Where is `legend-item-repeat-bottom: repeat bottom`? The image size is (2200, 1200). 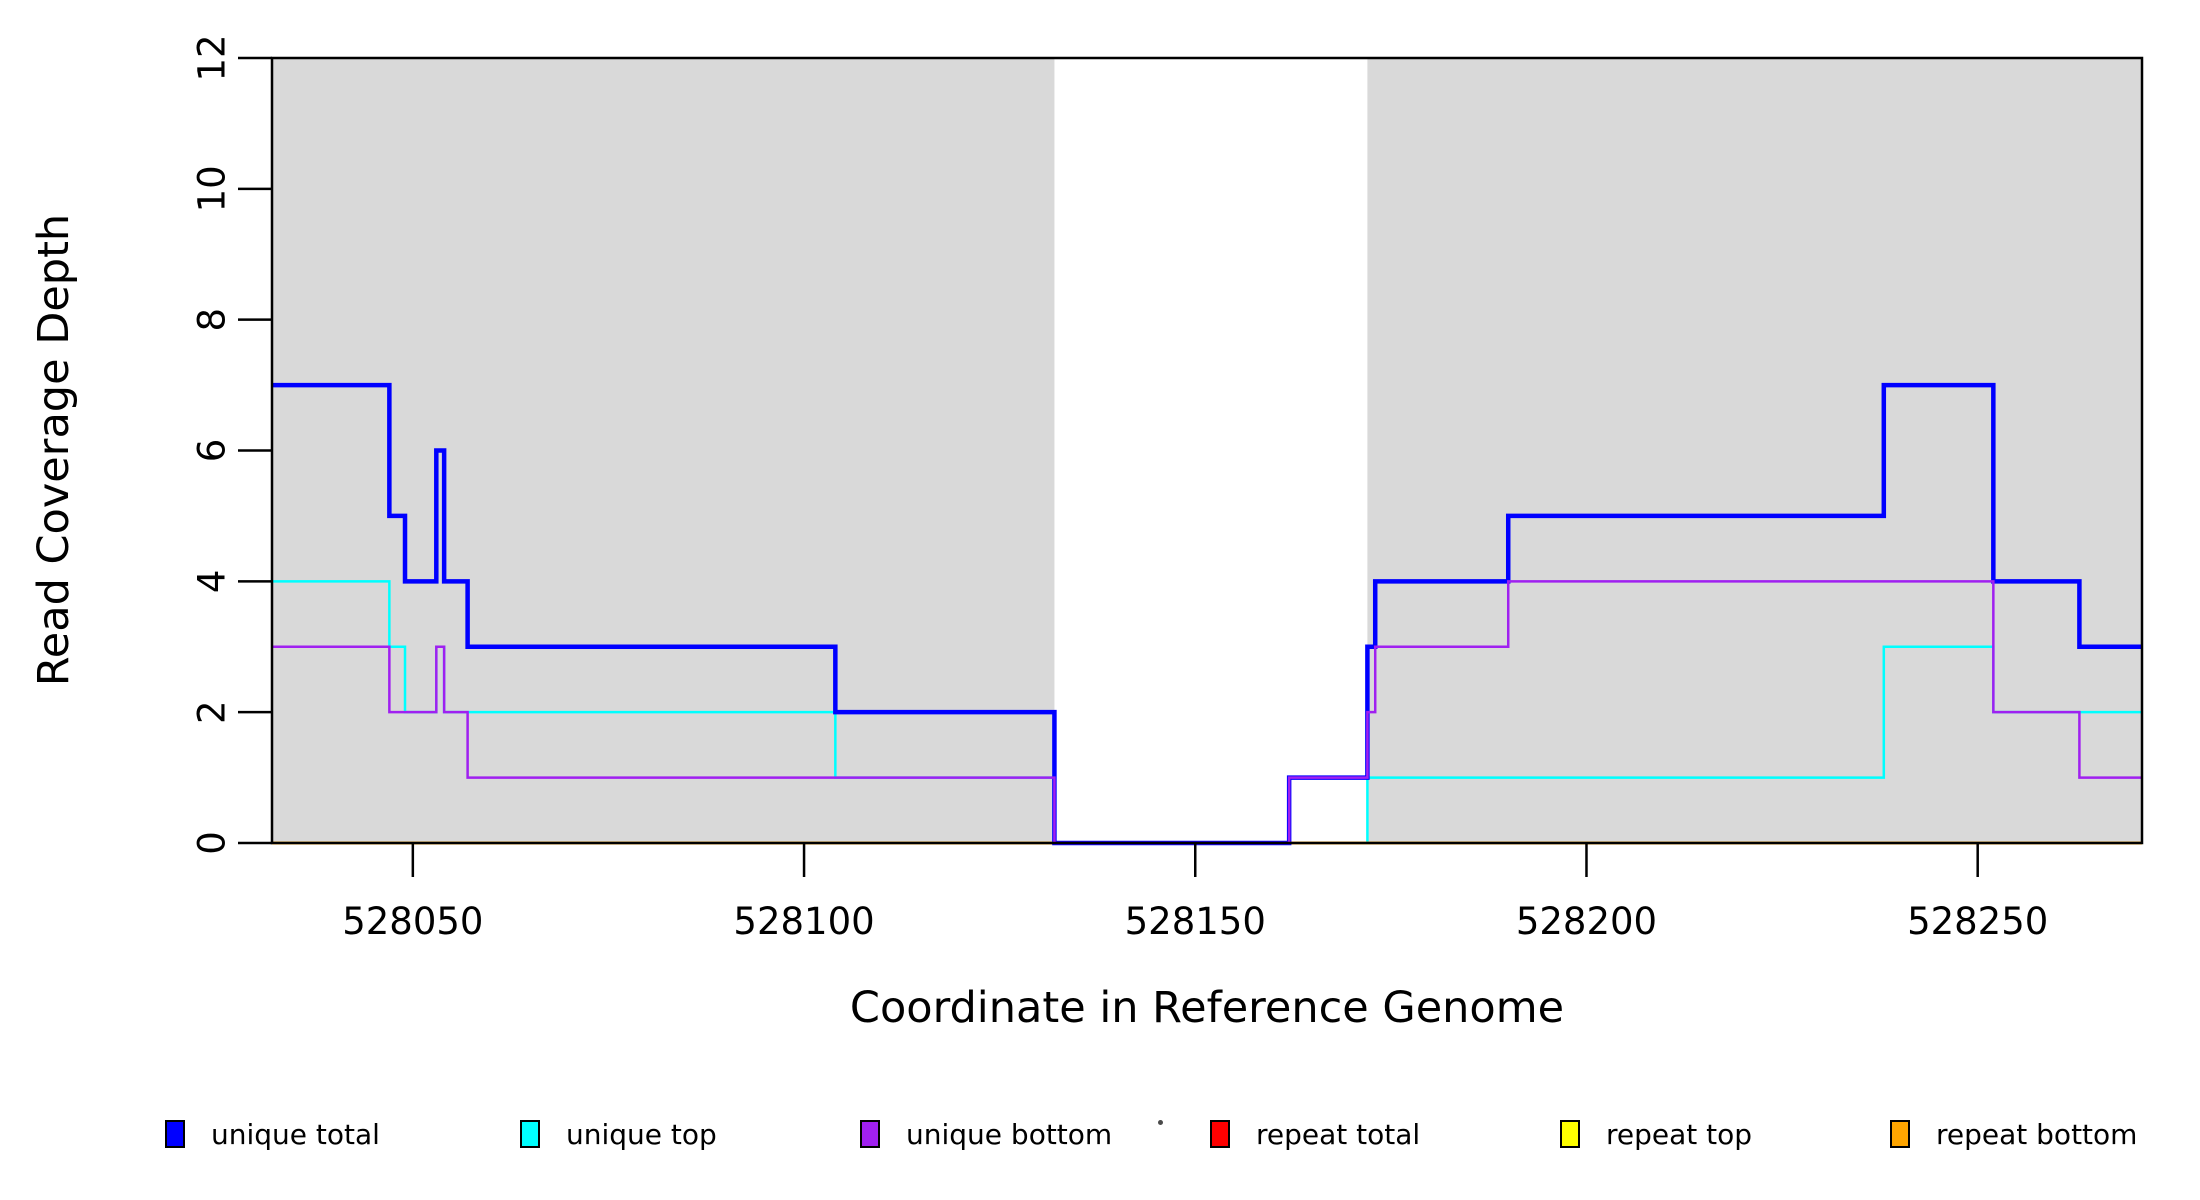 legend-item-repeat-bottom: repeat bottom is located at coordinates (2013, 1134).